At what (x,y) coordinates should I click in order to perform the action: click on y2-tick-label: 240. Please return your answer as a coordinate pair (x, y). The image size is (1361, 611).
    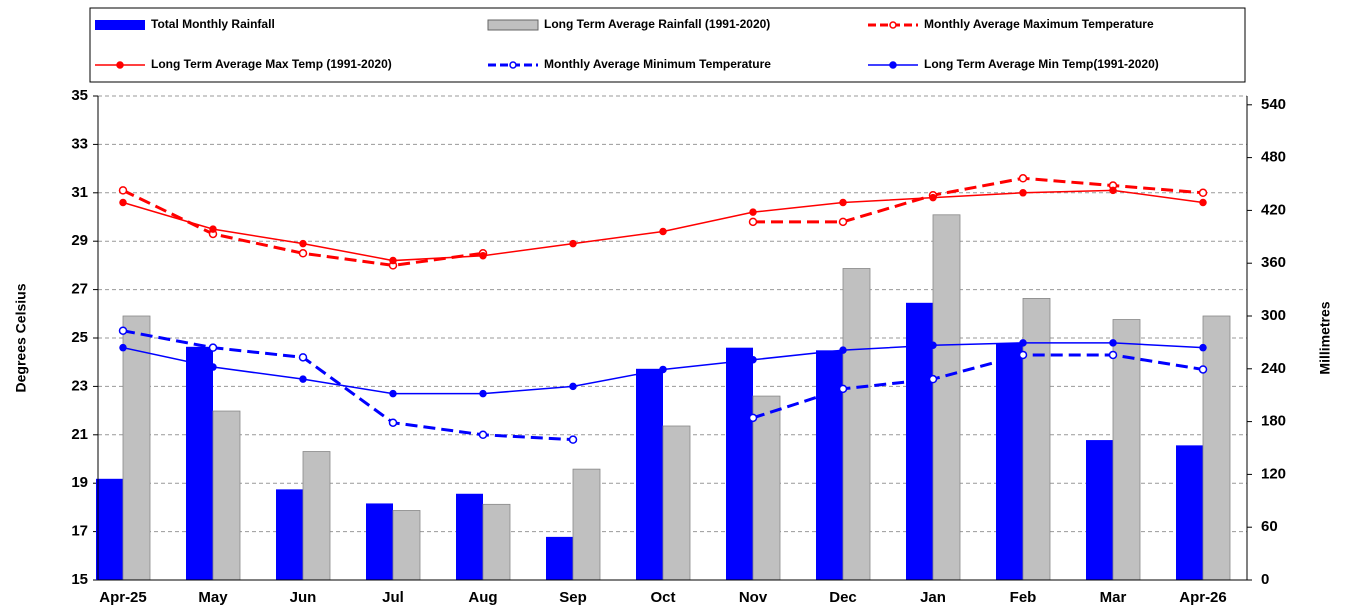
    Looking at the image, I should click on (1273, 368).